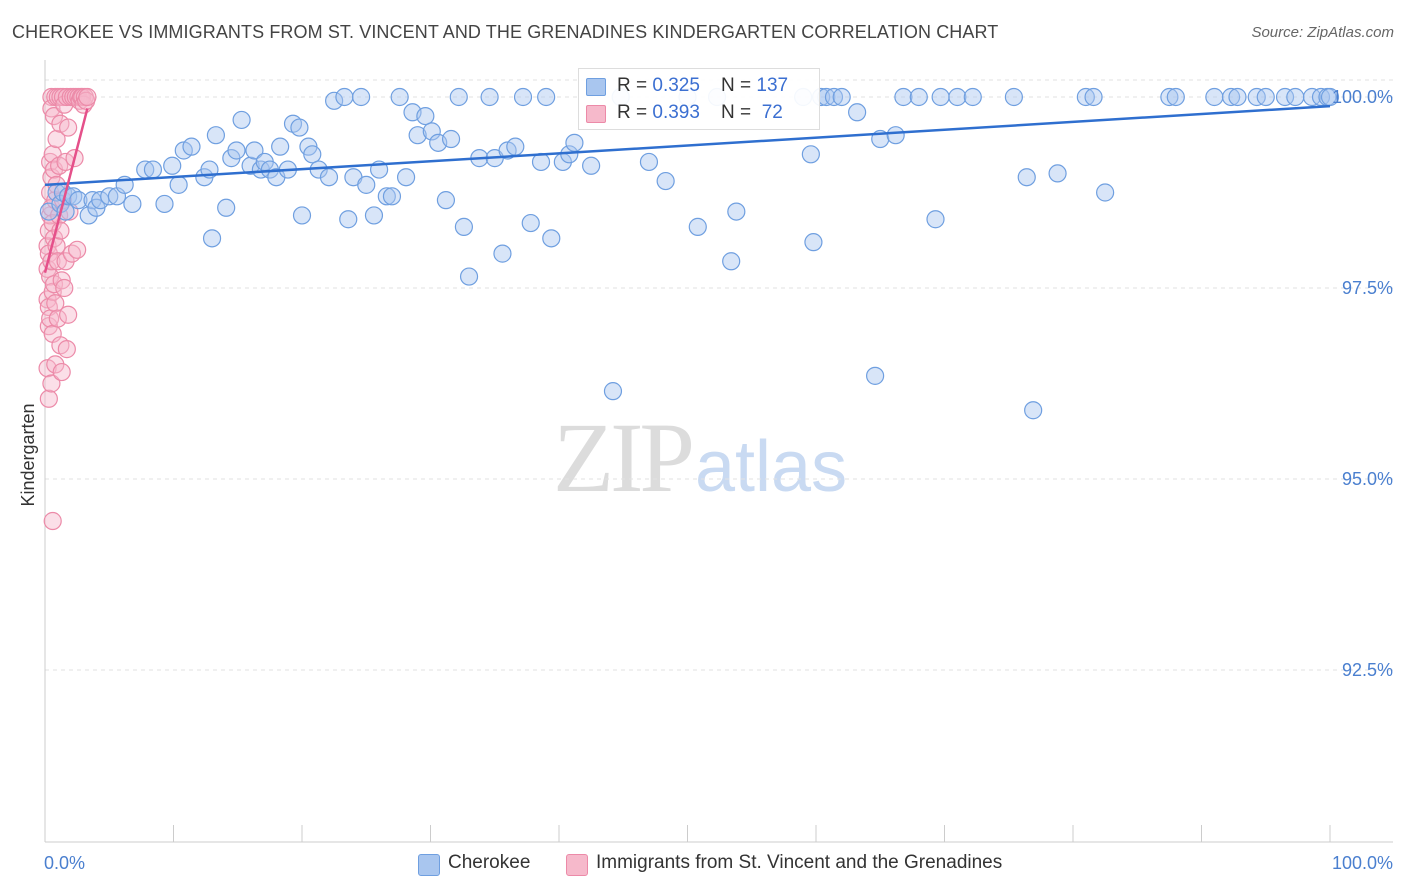  I want to click on correlation-legend: R = 0.325 N = 137 R = 0.393 N = 72, so click(699, 99).